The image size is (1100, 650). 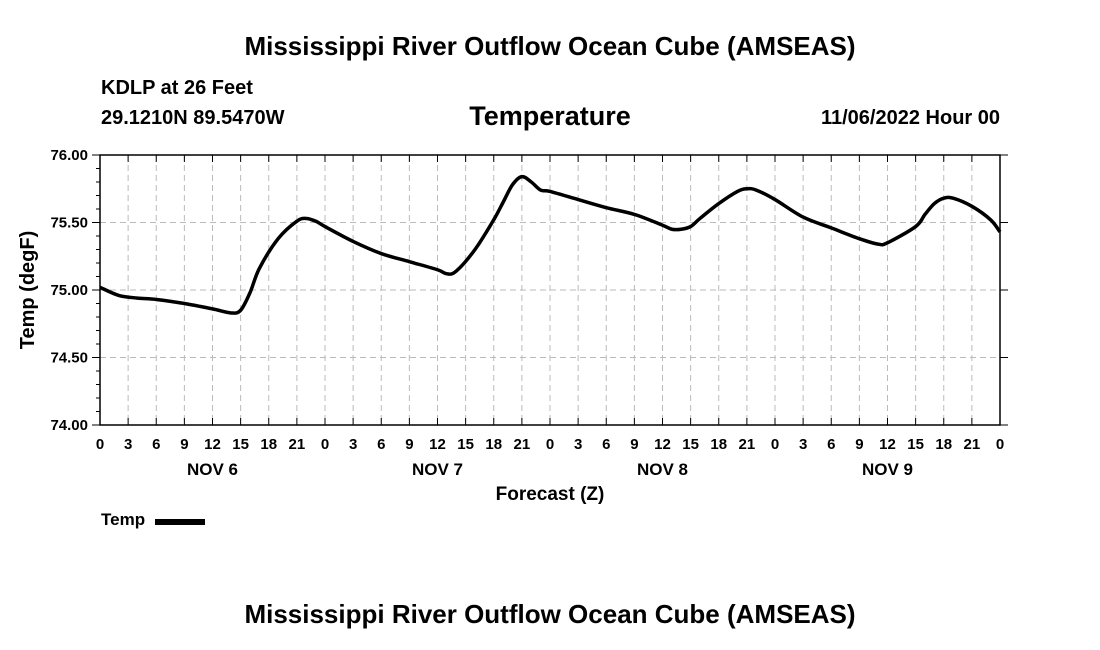 What do you see at coordinates (123, 519) in the screenshot?
I see `legend-label: Temp` at bounding box center [123, 519].